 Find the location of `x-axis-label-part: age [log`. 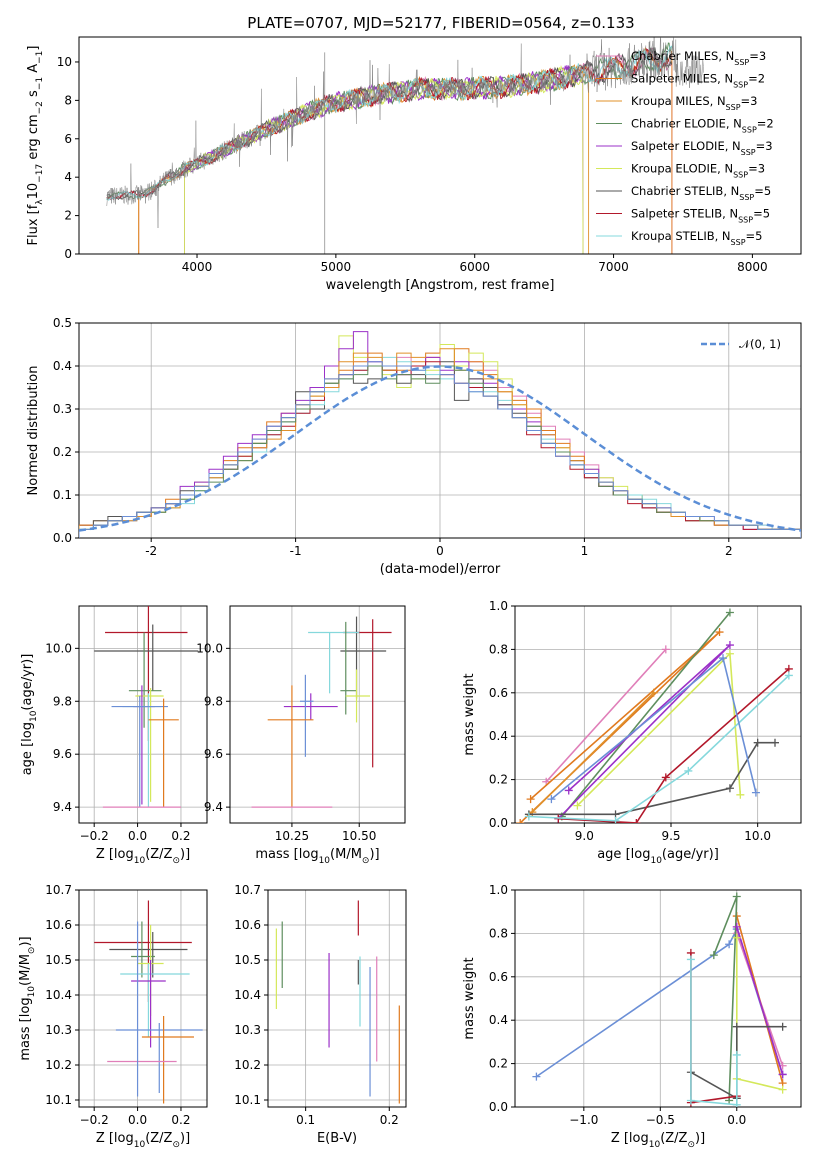

x-axis-label-part: age [log is located at coordinates (623, 854).